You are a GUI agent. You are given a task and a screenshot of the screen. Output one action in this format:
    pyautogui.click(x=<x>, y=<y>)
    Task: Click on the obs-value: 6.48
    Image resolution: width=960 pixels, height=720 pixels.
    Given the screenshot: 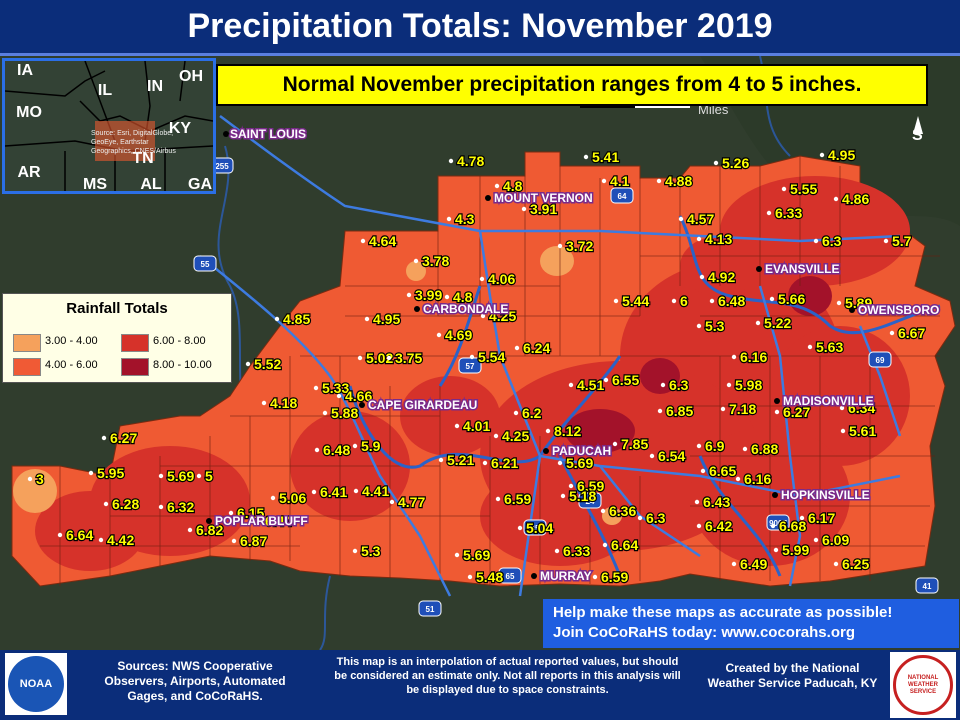 What is the action you would take?
    pyautogui.click(x=336, y=450)
    